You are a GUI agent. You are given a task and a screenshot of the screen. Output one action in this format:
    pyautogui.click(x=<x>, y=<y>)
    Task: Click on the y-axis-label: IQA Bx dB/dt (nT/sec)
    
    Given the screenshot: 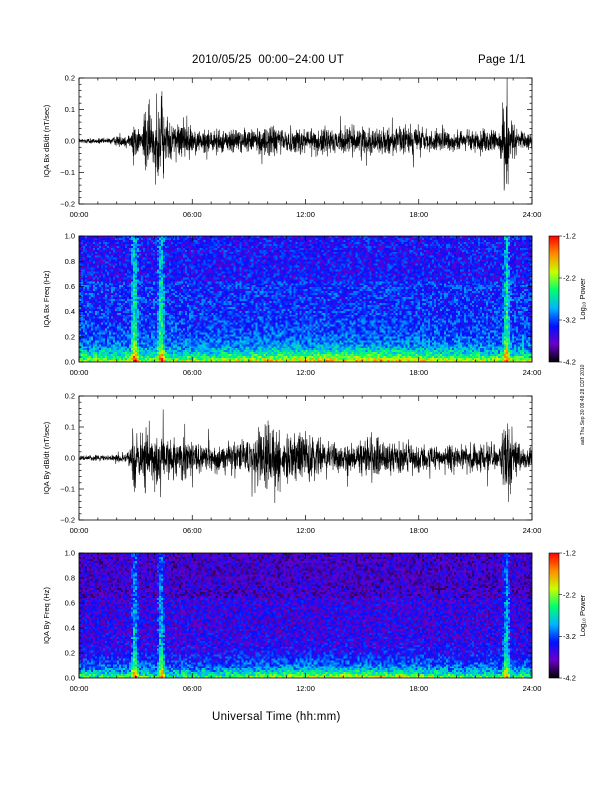 What is the action you would take?
    pyautogui.click(x=46, y=140)
    